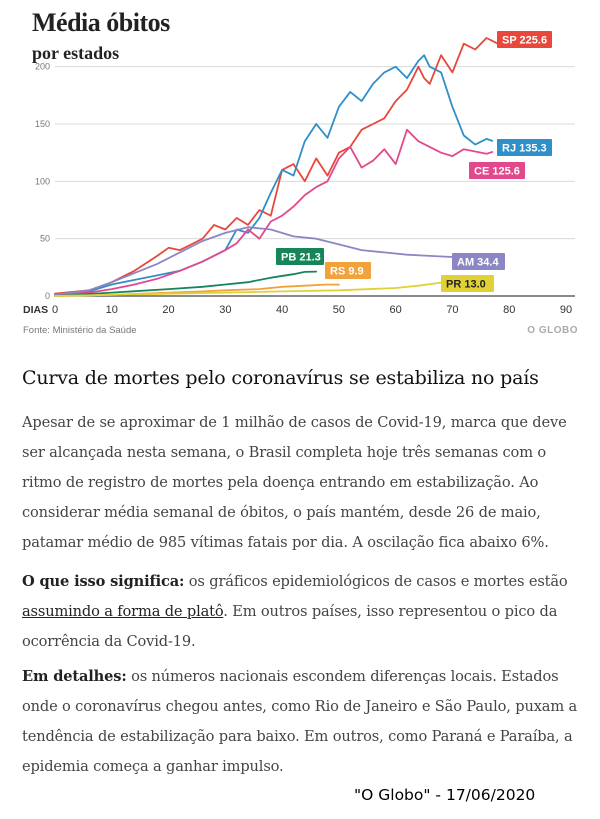  I want to click on series-label-text-rj: RJ 135.3, so click(524, 149).